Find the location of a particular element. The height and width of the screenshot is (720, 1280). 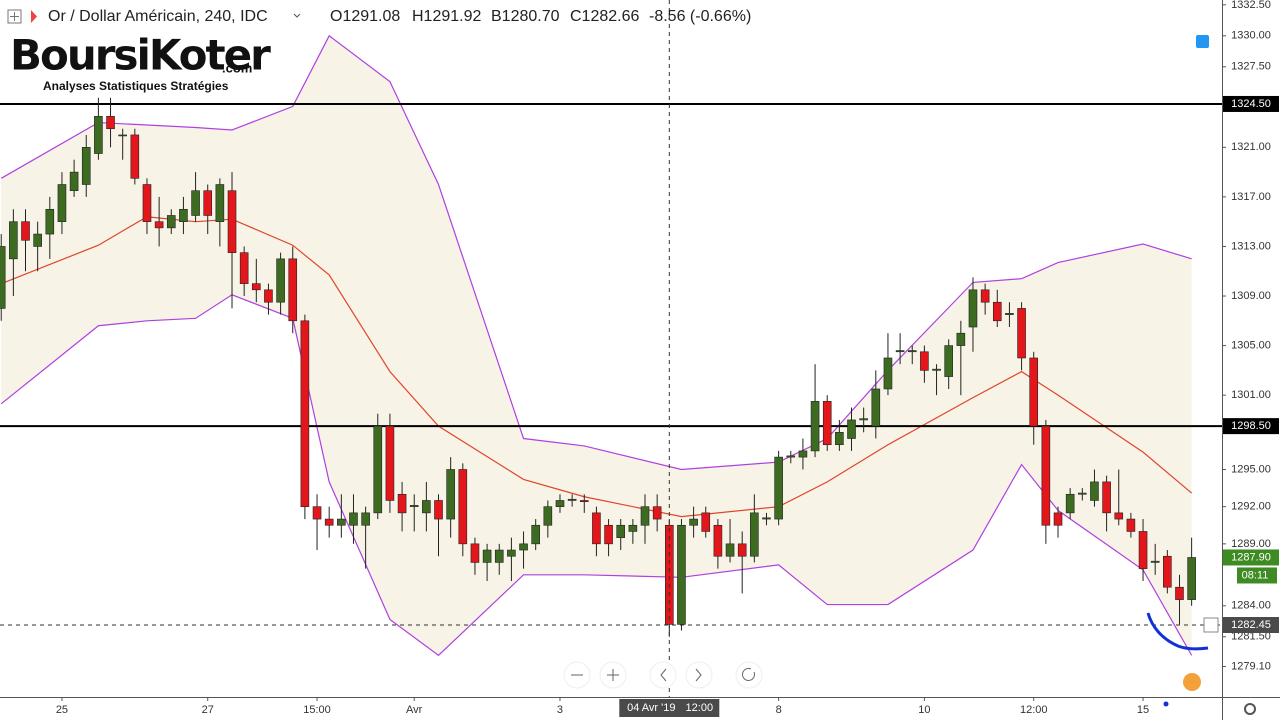

y-tick-label: 1292.00 is located at coordinates (1251, 507).